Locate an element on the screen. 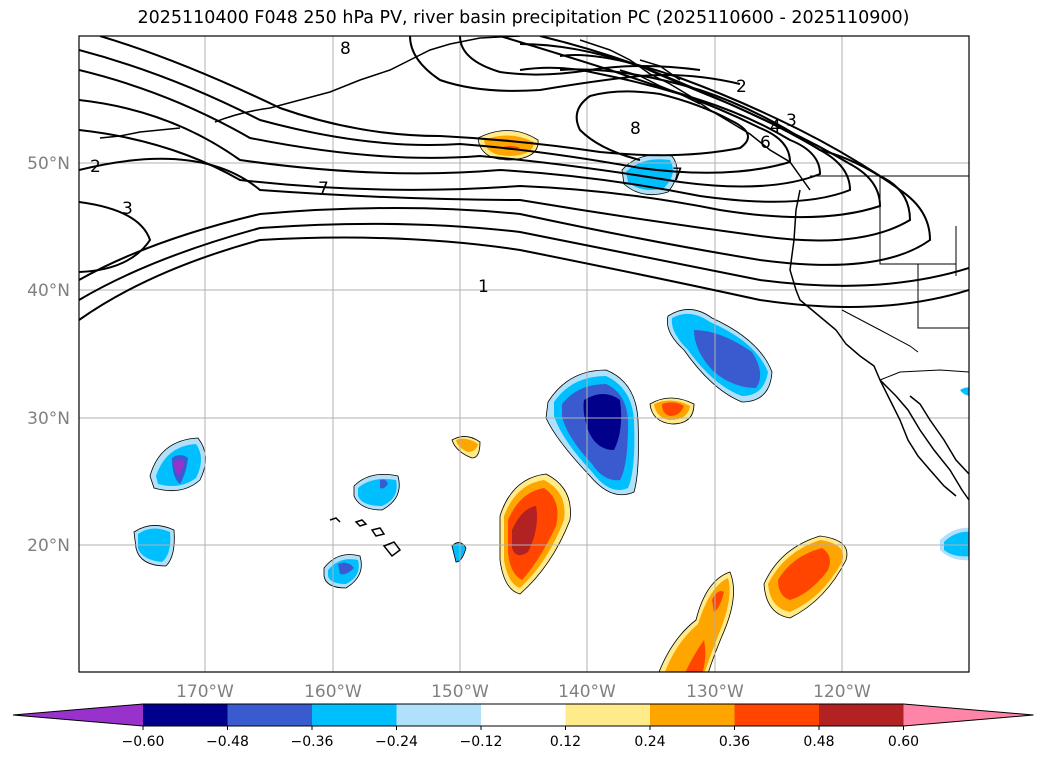  colorbar-tick-label: 0.60 is located at coordinates (903, 742).